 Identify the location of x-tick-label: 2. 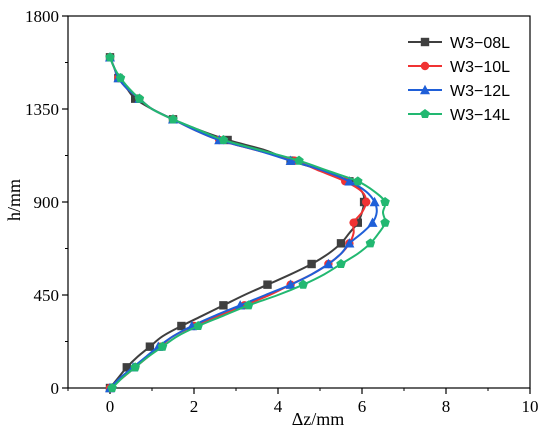
(194, 406).